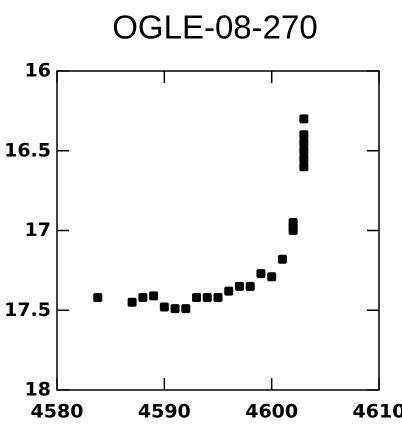 This screenshot has width=402, height=429. What do you see at coordinates (38, 230) in the screenshot?
I see `y-tick-label: 17` at bounding box center [38, 230].